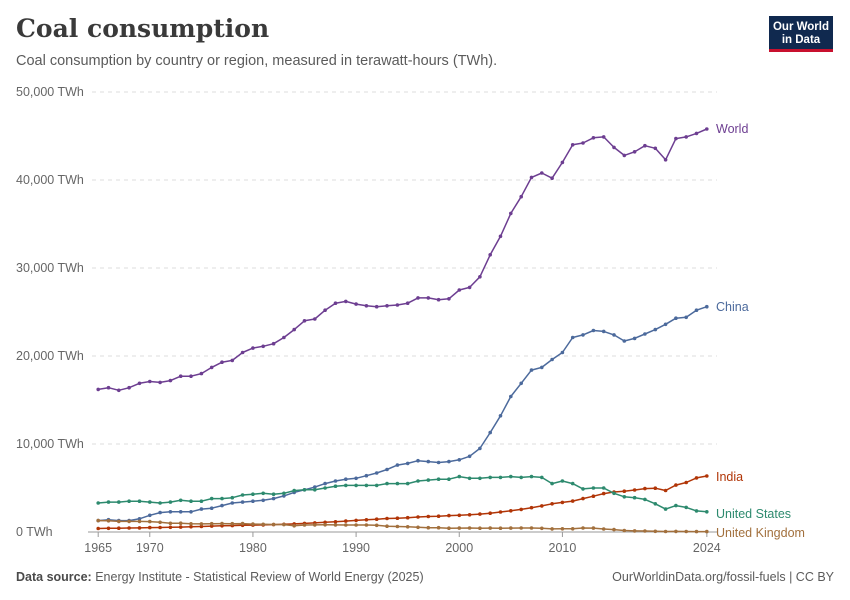 The height and width of the screenshot is (600, 850). What do you see at coordinates (732, 307) in the screenshot?
I see `series-label-china: China` at bounding box center [732, 307].